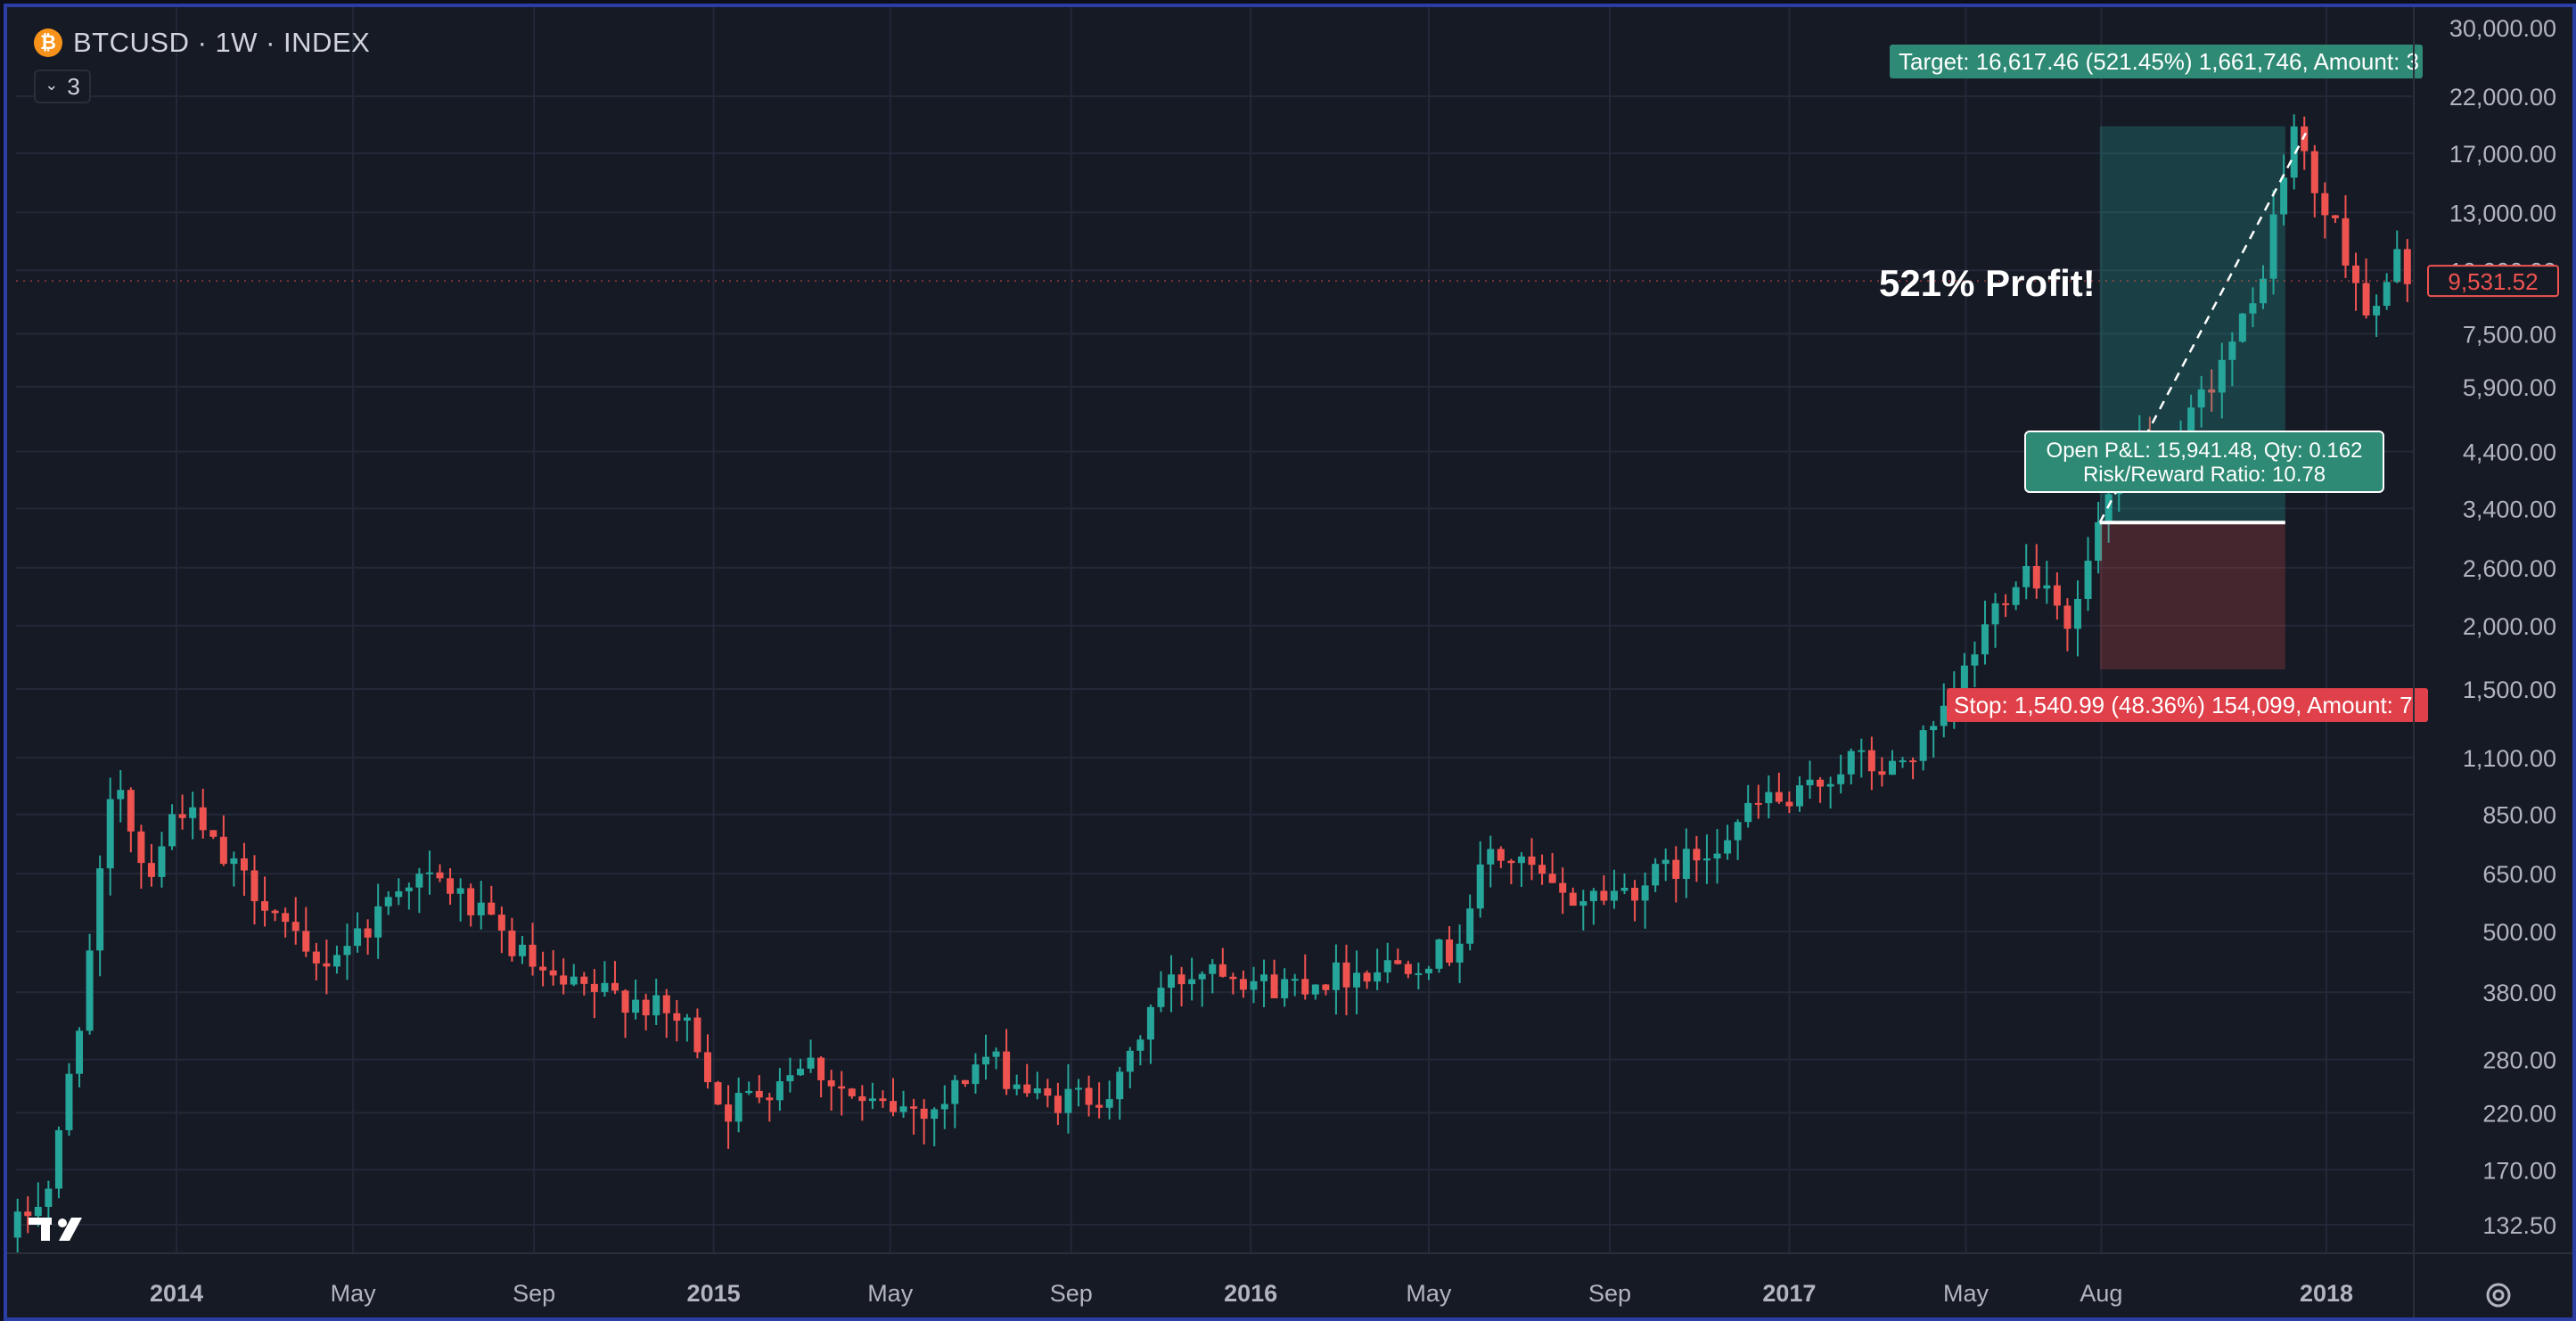  I want to click on current-price-badge, so click(2493, 281).